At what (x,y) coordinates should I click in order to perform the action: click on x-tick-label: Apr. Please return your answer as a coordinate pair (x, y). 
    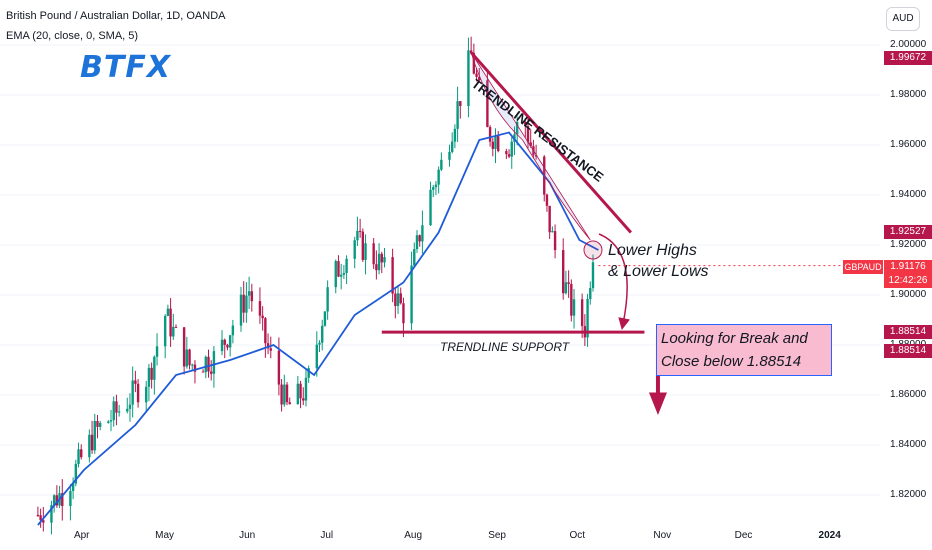
    Looking at the image, I should click on (81, 535).